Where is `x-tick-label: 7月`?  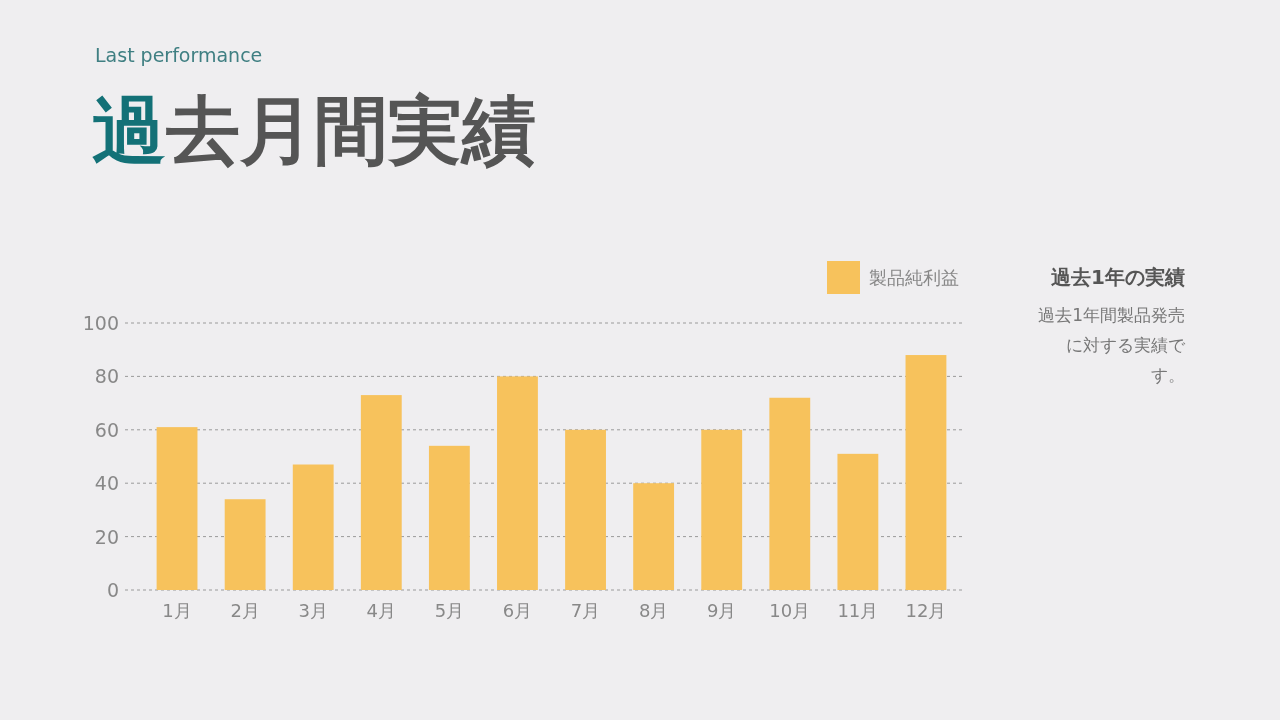
x-tick-label: 7月 is located at coordinates (585, 610).